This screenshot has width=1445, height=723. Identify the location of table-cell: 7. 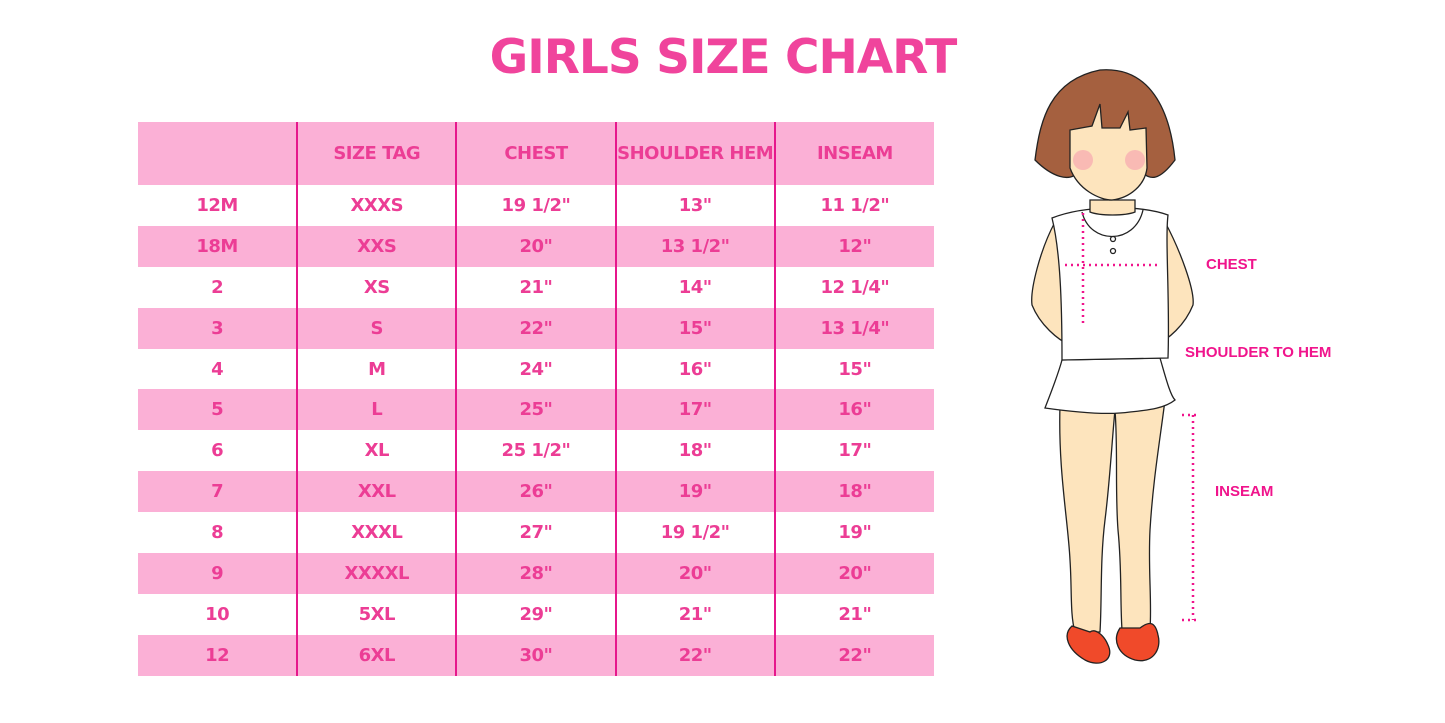
(218, 492).